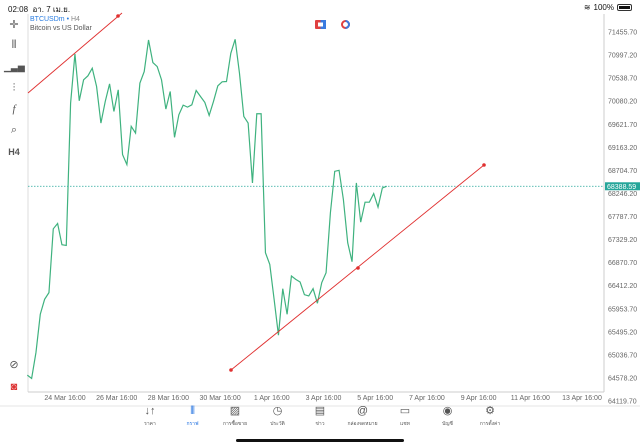 This screenshot has height=447, width=640. Describe the element at coordinates (278, 419) in the screenshot. I see `nav-item-history: ◷ ประวัติ` at that location.